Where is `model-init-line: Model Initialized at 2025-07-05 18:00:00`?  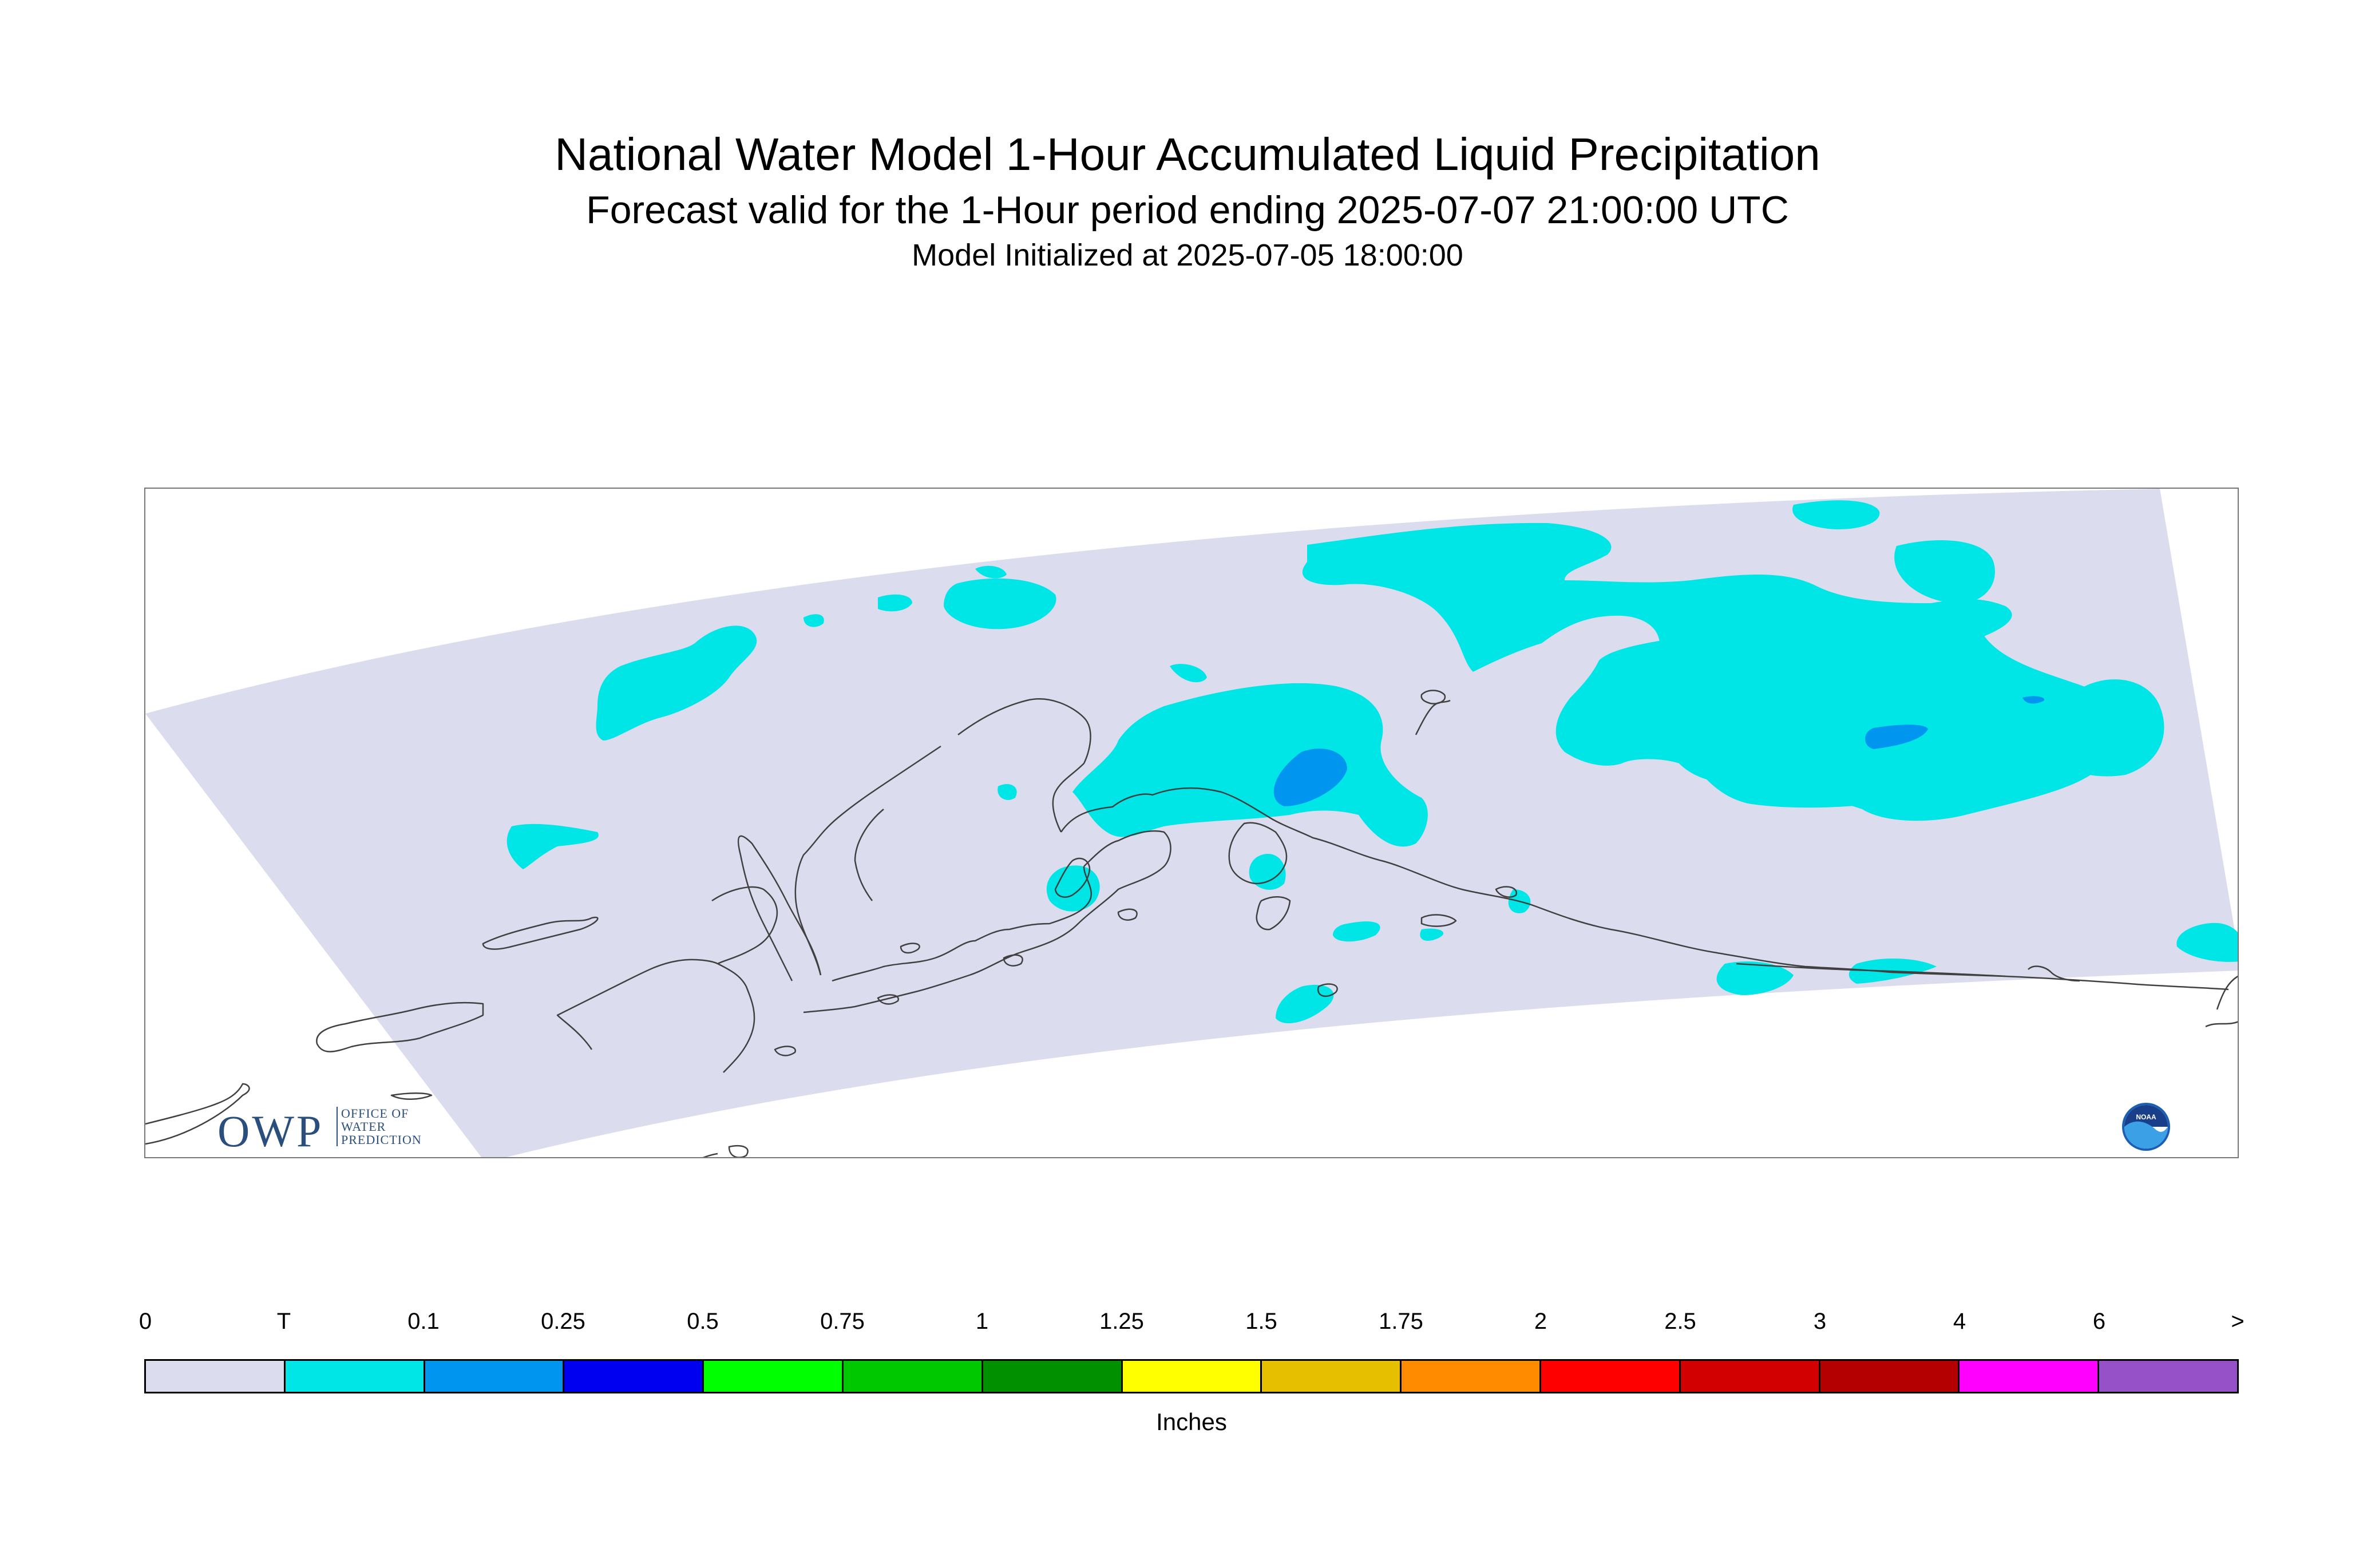 model-init-line: Model Initialized at 2025-07-05 18:00:00 is located at coordinates (1187, 255).